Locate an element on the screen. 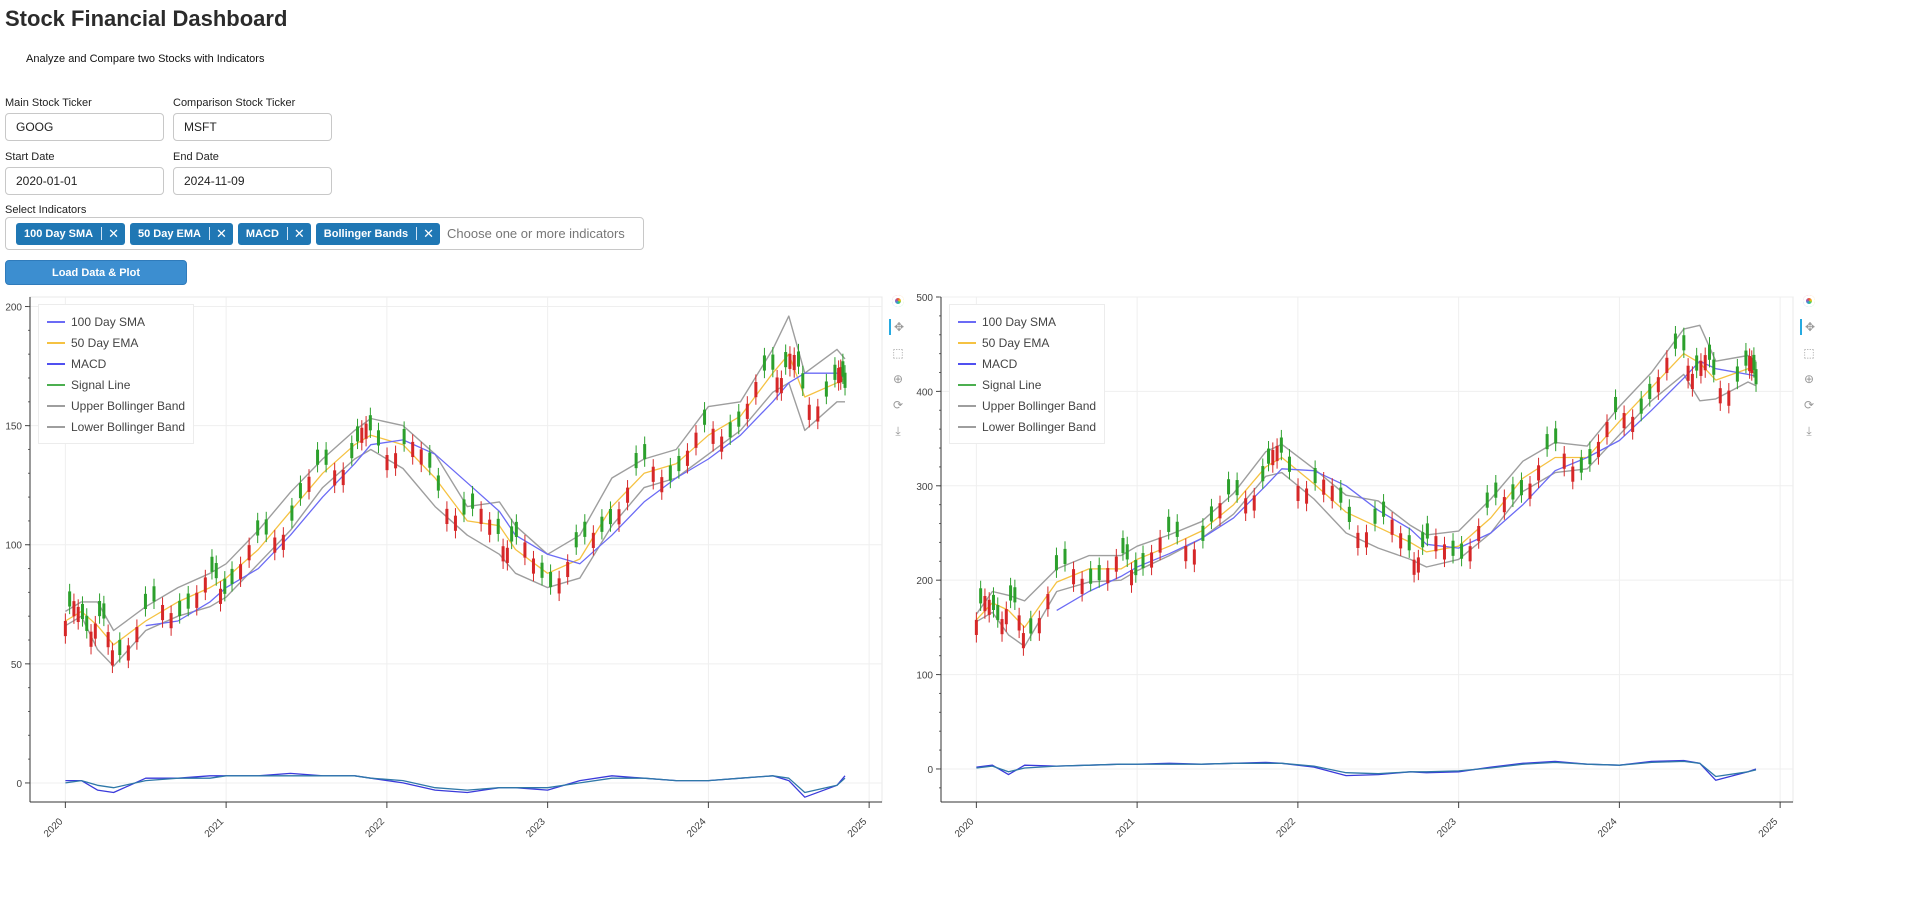  legend-item: Upper Bollinger Band is located at coordinates (116, 405).